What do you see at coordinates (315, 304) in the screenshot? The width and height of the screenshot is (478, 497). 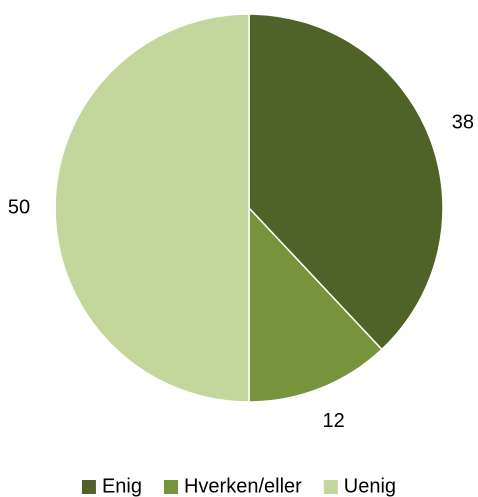 I see `pie-slice` at bounding box center [315, 304].